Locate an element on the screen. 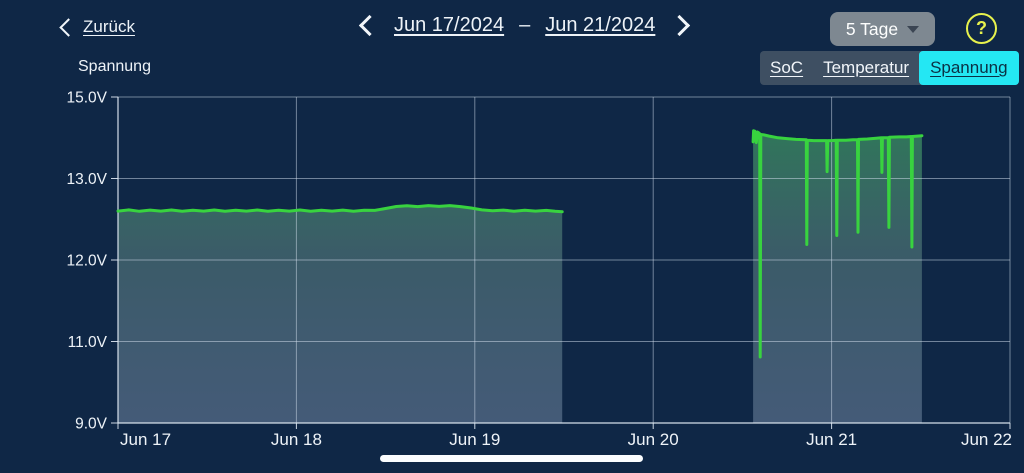 Image resolution: width=1024 pixels, height=473 pixels. x-tick-label: Jun 20 is located at coordinates (653, 439).